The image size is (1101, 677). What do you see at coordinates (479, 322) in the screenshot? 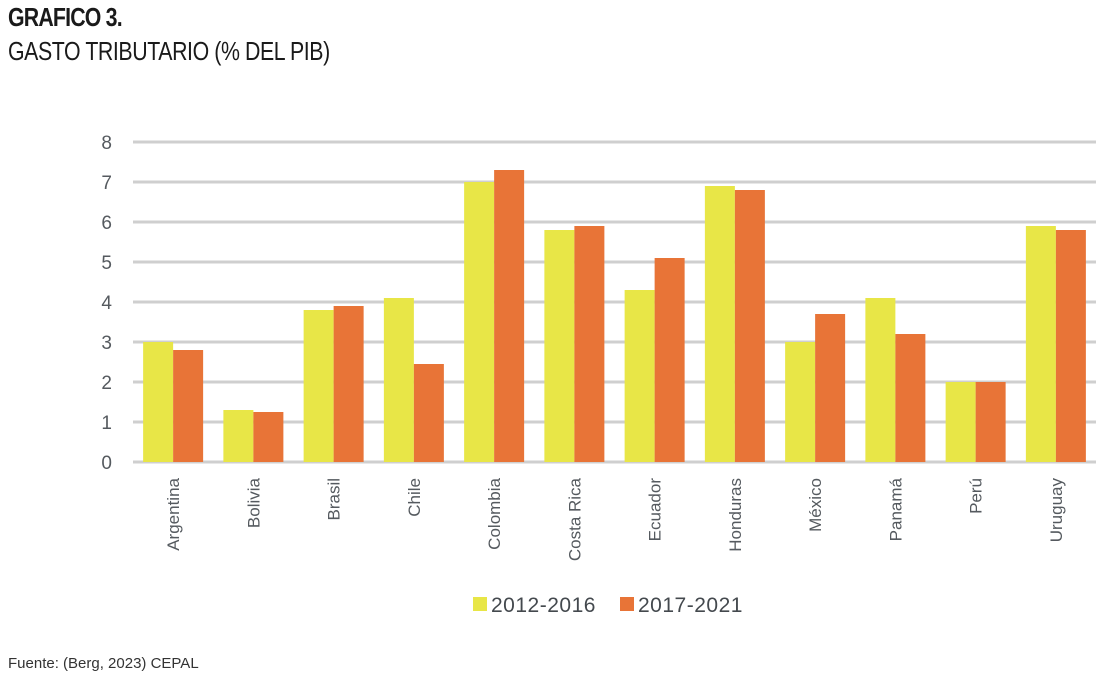
I see `bar-2012-2016-Colombia` at bounding box center [479, 322].